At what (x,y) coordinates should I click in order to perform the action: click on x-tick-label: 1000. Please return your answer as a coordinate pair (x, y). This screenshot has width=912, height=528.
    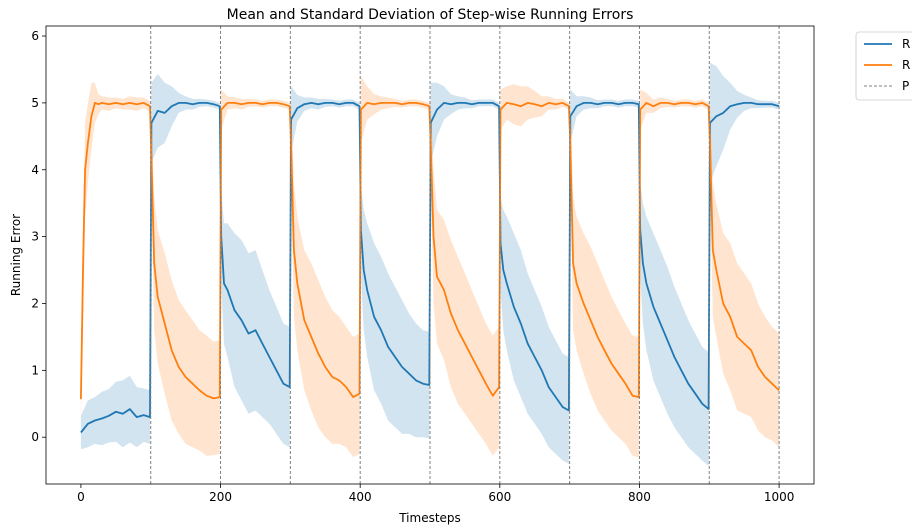
    Looking at the image, I should click on (779, 497).